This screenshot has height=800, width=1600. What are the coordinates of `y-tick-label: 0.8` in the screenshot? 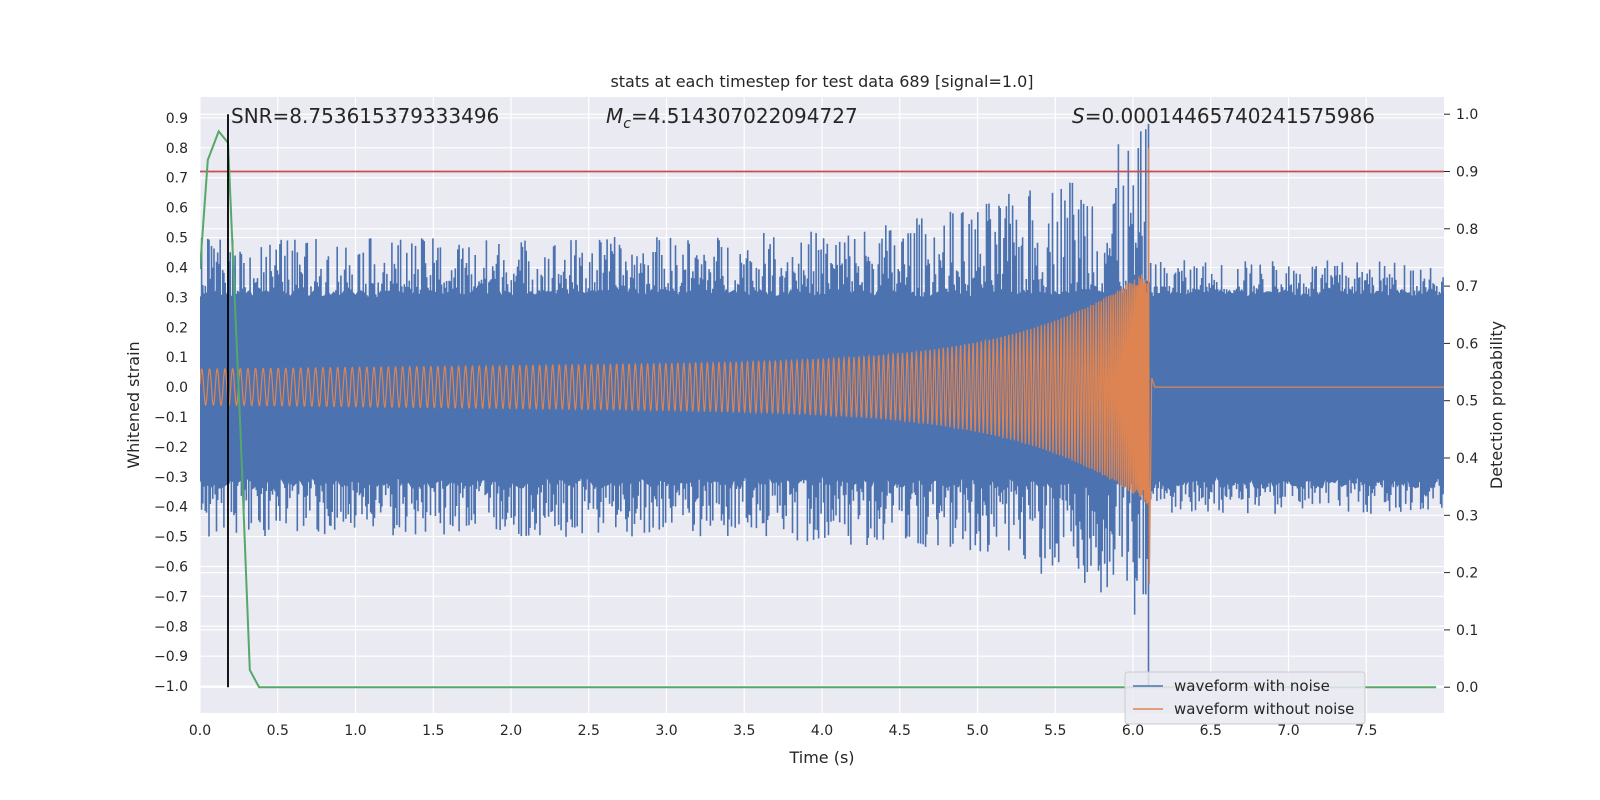 It's located at (177, 149).